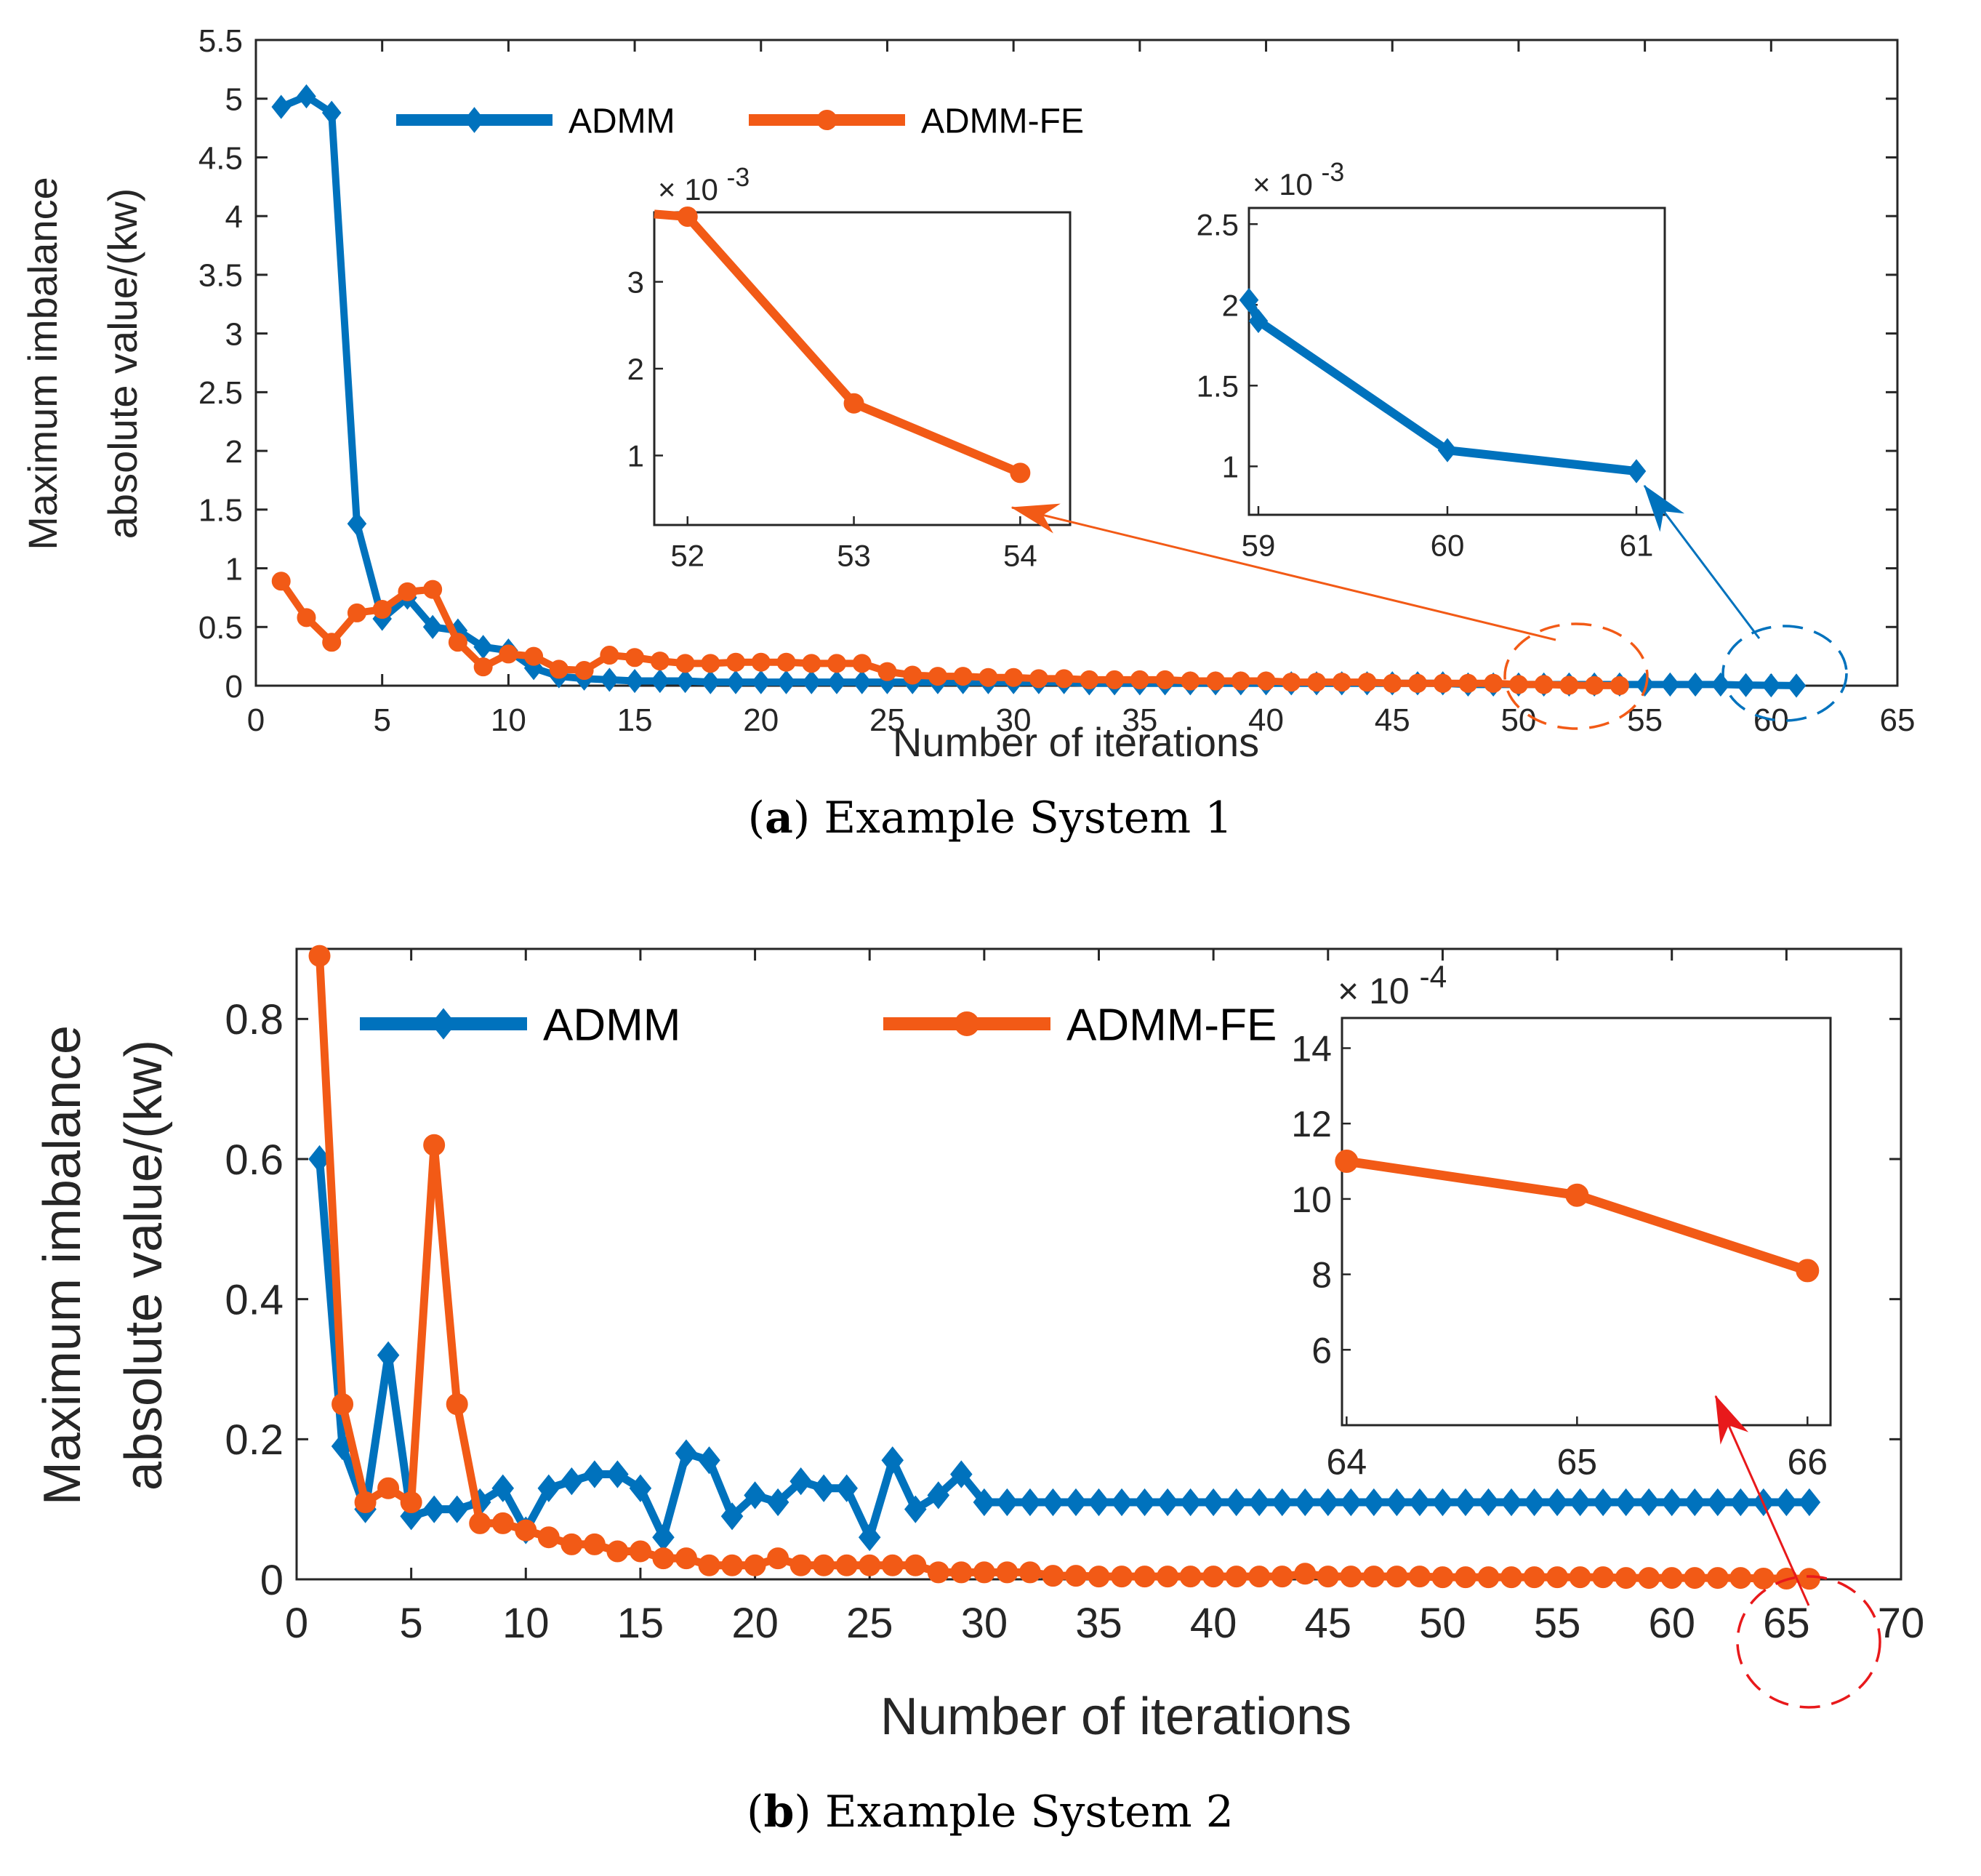  Describe the element at coordinates (950, 633) in the screenshot. I see `series-admm-fe` at that location.